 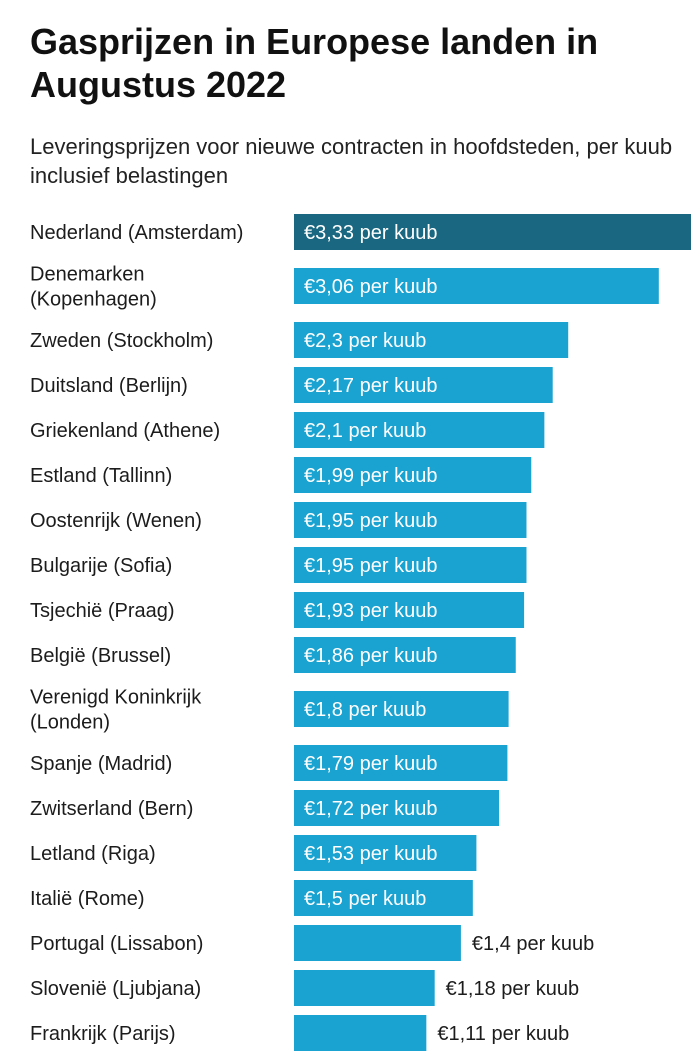 What do you see at coordinates (269, 763) in the screenshot?
I see `bar-row: Spanje (Madrid) €1,79 per kuub` at bounding box center [269, 763].